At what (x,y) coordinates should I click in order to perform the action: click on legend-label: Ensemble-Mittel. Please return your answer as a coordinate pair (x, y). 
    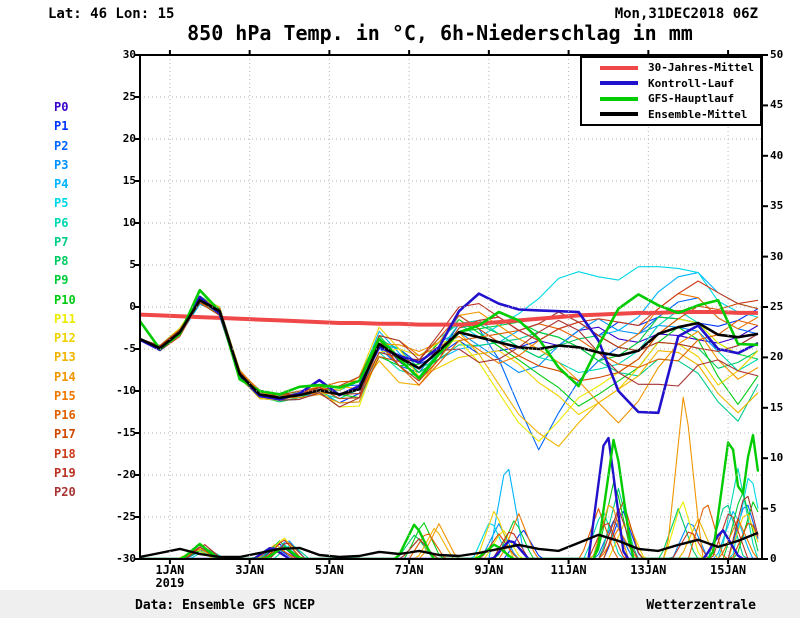
    Looking at the image, I should click on (698, 114).